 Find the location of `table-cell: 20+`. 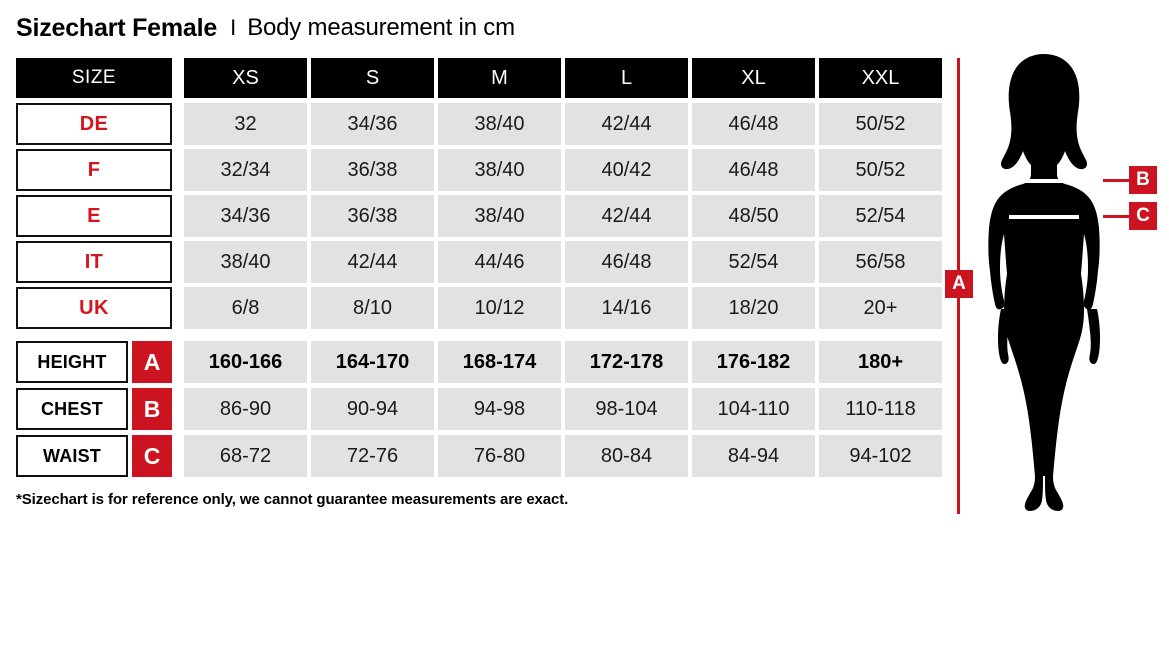

table-cell: 20+ is located at coordinates (880, 308).